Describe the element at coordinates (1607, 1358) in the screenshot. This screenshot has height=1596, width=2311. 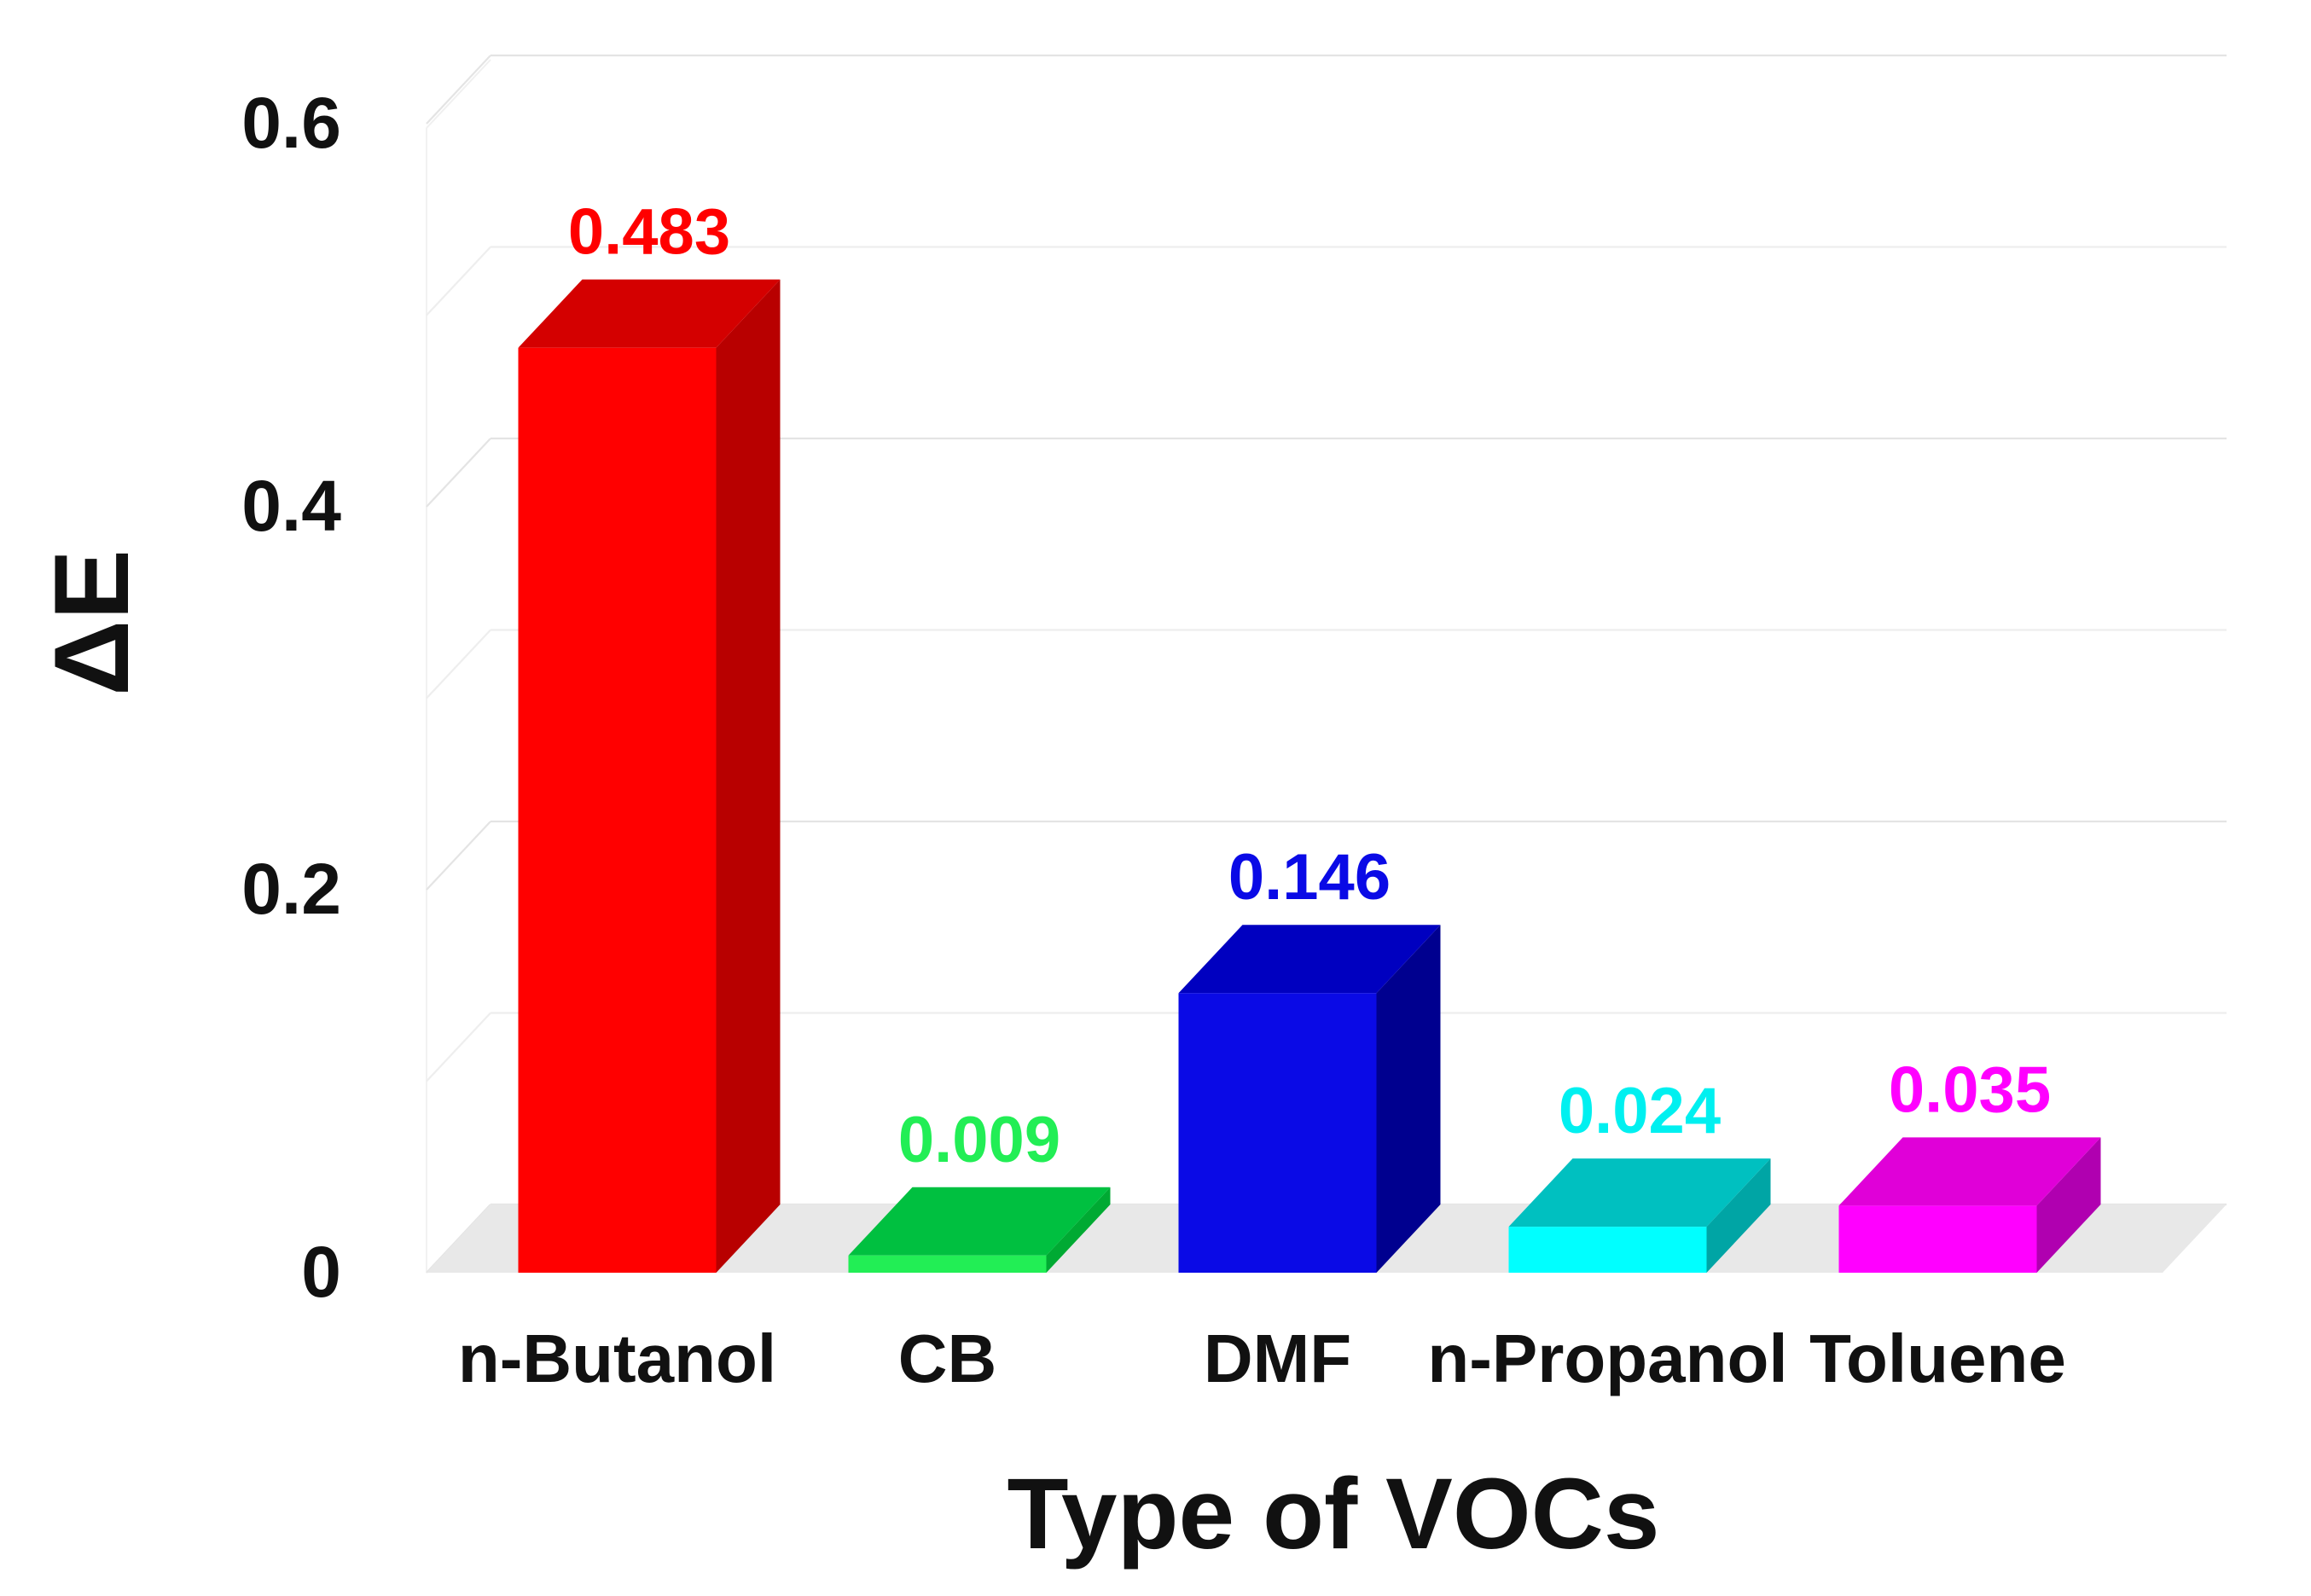
I see `x-tick-label: n-Propanol` at that location.